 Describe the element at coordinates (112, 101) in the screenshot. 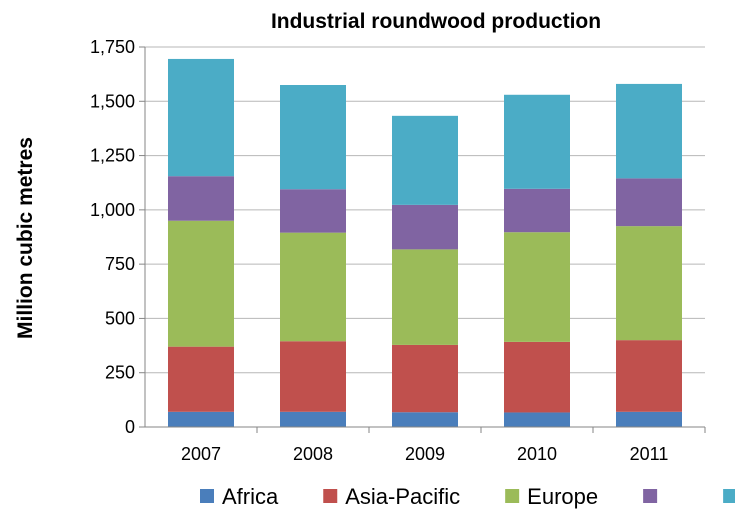

I see `y-tick-label: 1,500` at that location.